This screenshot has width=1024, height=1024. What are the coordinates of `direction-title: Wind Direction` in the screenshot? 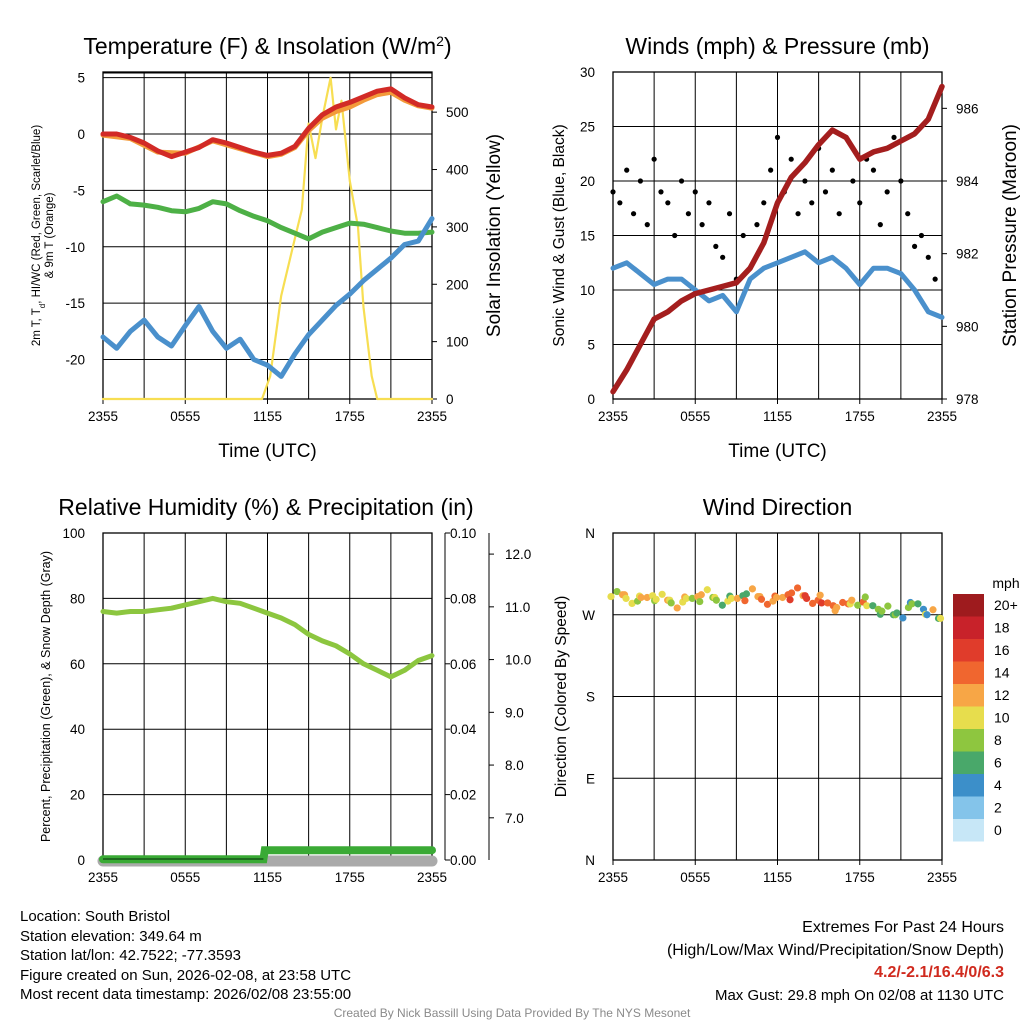 It's located at (778, 507).